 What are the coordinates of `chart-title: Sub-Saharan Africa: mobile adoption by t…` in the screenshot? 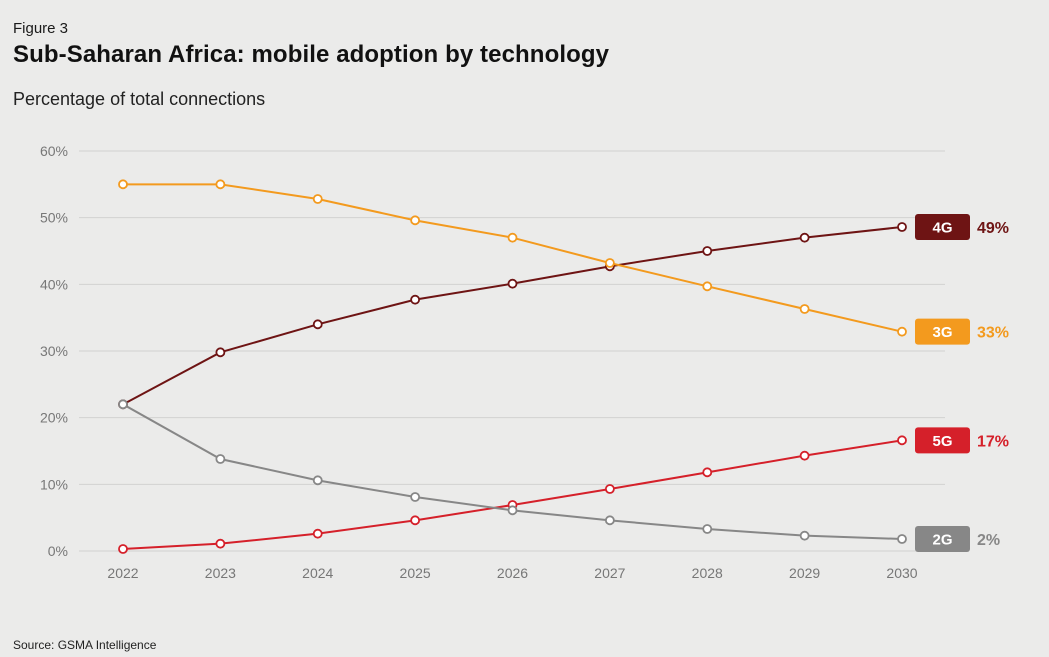 It's located at (311, 54).